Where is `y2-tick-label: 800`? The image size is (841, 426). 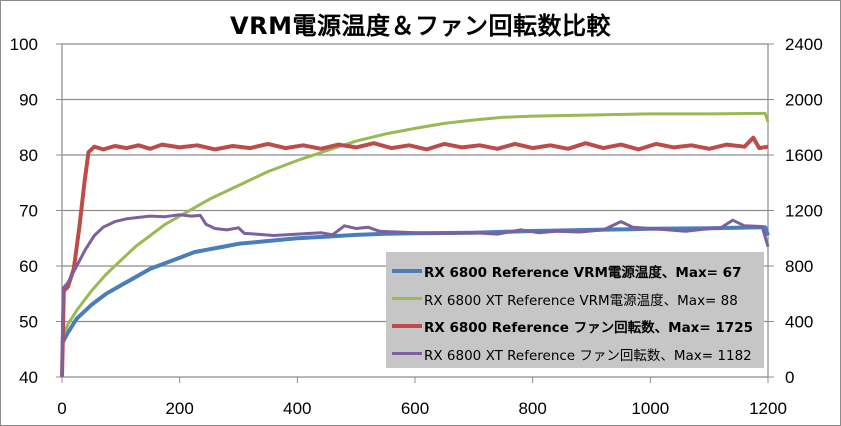
y2-tick-label: 800 is located at coordinates (799, 266).